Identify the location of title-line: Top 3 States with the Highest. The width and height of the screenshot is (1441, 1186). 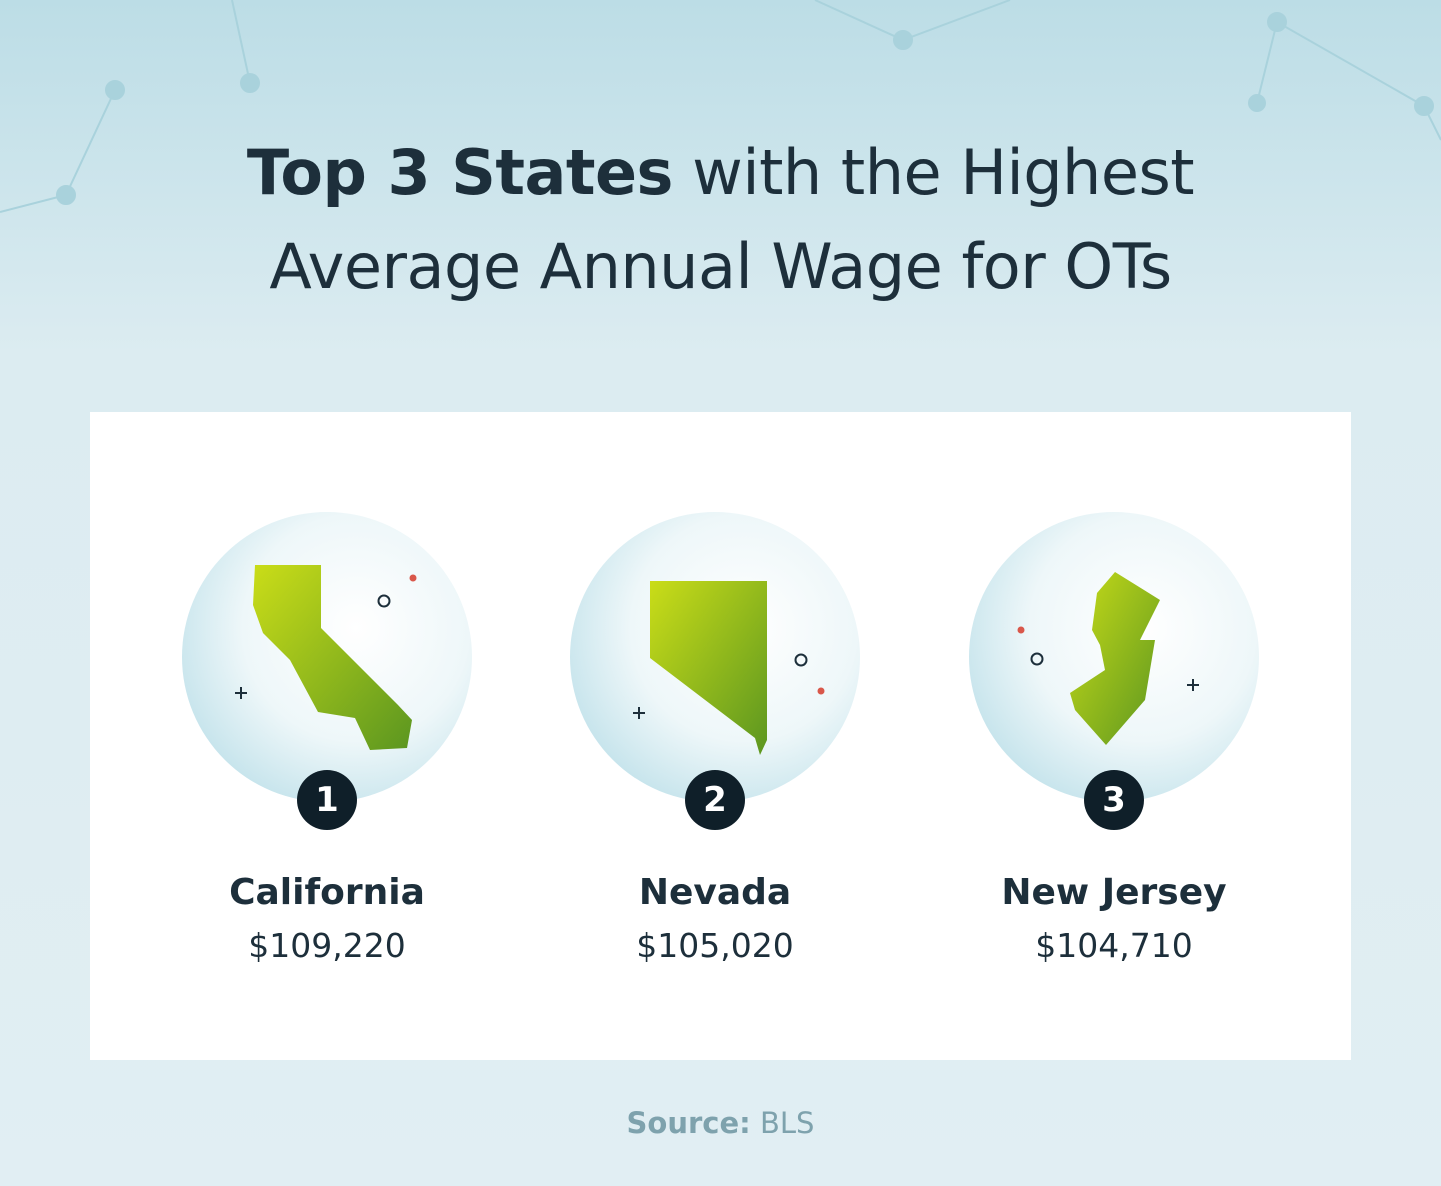
(720, 173).